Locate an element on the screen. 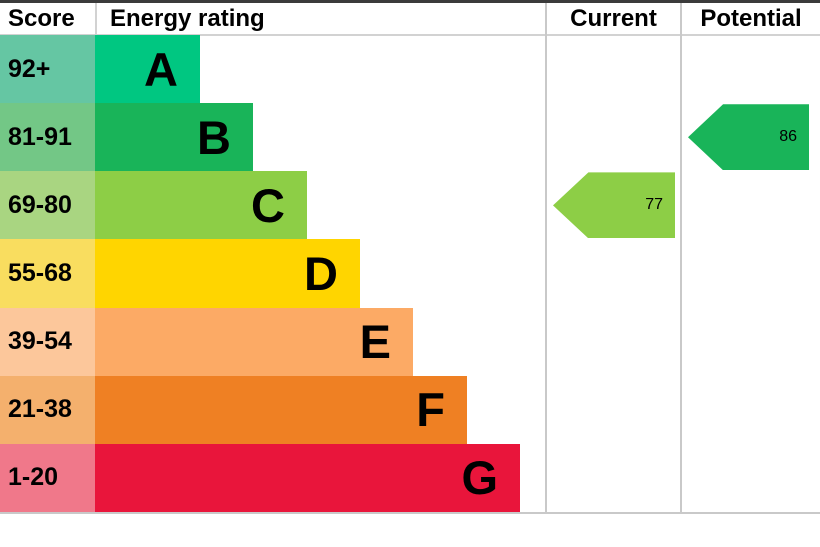 The width and height of the screenshot is (820, 547). potential-rating-arrow: 86 is located at coordinates (748, 137).